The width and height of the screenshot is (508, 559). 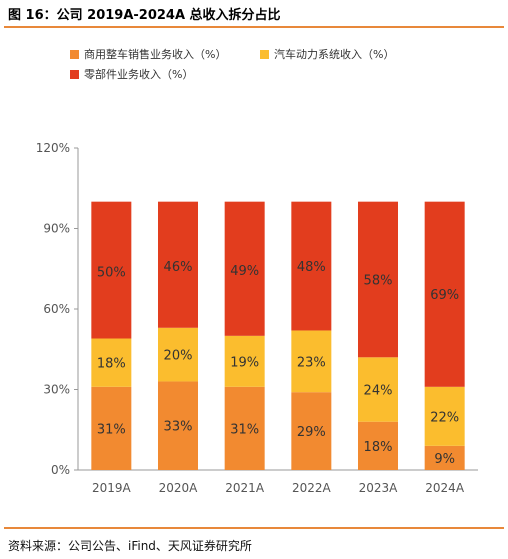 What do you see at coordinates (232, 64) in the screenshot?
I see `chart-legend: 商用整车销售业务收入（%） 汽车动力系统收入（%） 零部件业务收入（%）` at bounding box center [232, 64].